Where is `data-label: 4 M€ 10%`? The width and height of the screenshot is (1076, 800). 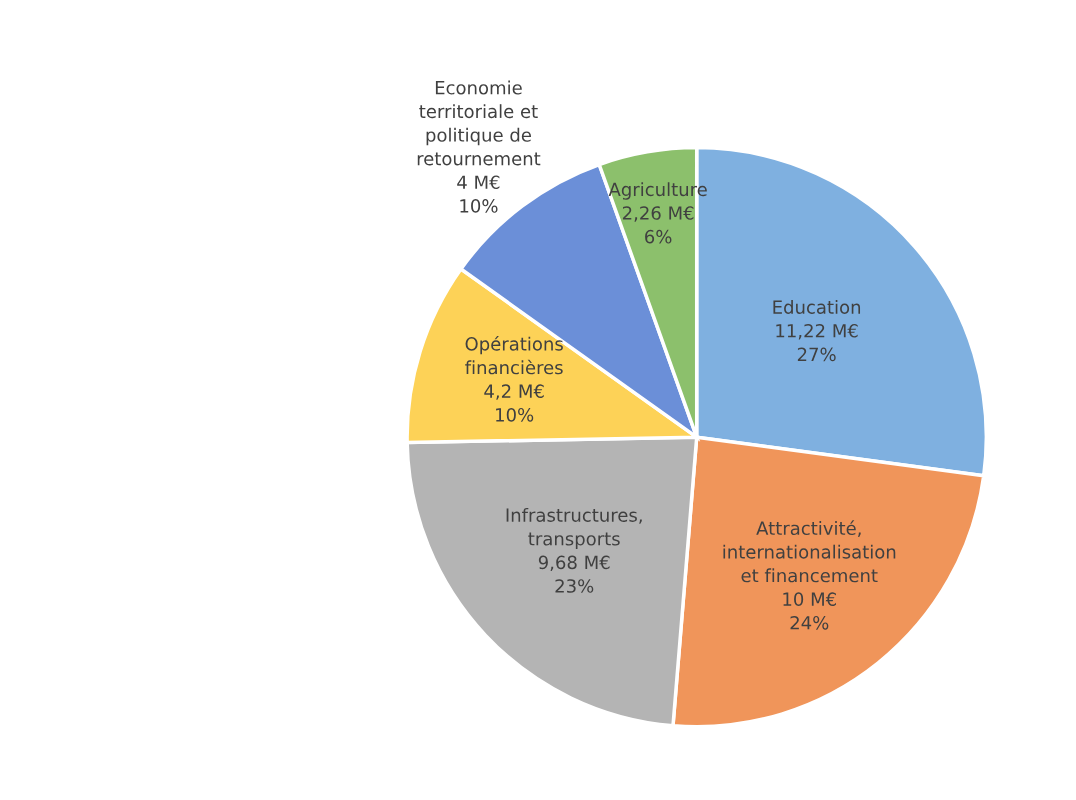
data-label: 4 M€ 10% is located at coordinates (478, 194).